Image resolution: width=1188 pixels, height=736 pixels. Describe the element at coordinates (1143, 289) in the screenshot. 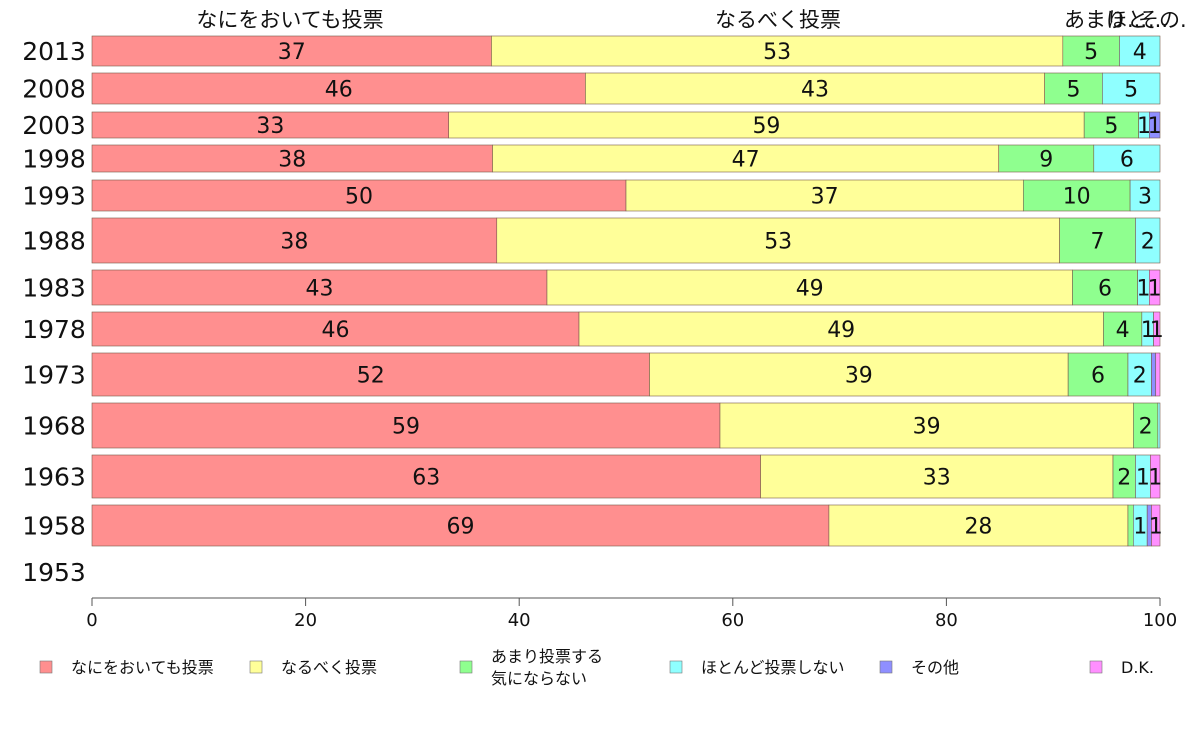

I see `data-label-1983-series-3: 1` at that location.